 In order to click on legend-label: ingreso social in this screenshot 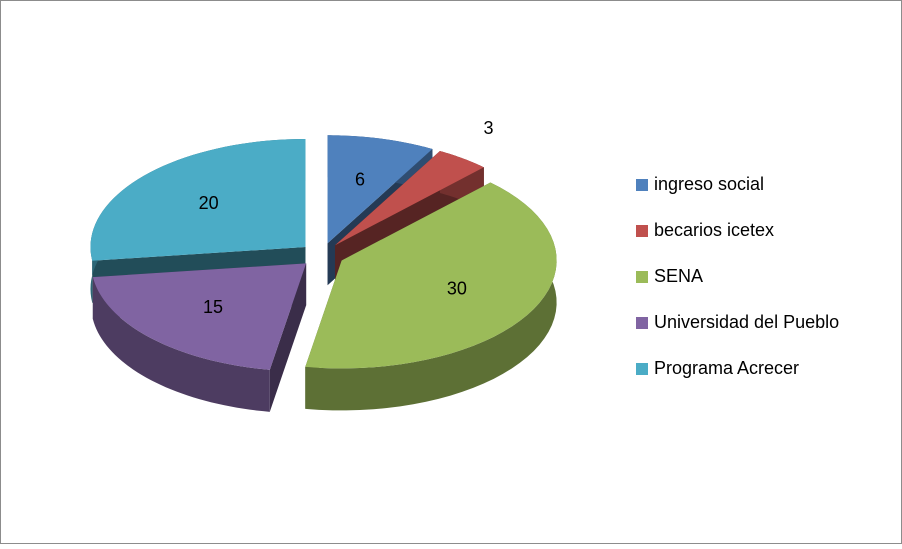, I will do `click(709, 184)`.